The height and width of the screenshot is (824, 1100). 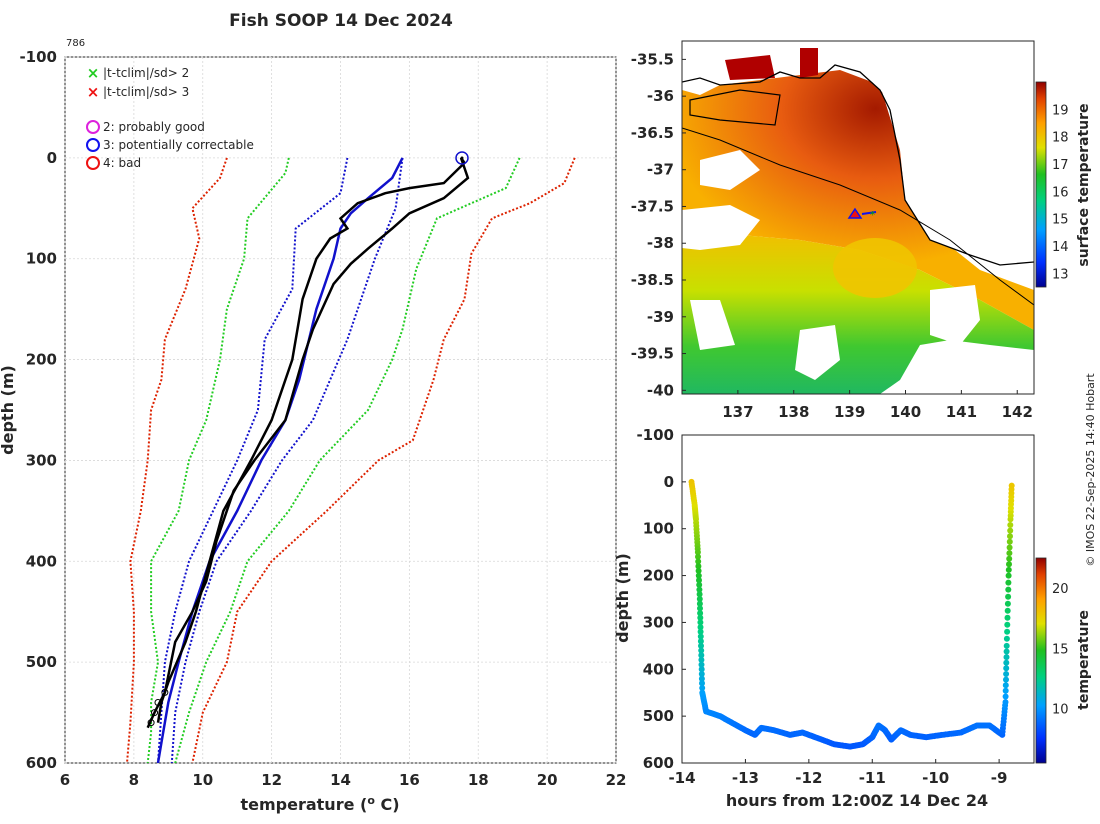 What do you see at coordinates (658, 763) in the screenshot?
I see `depth-time-y-tick-label: 600` at bounding box center [658, 763].